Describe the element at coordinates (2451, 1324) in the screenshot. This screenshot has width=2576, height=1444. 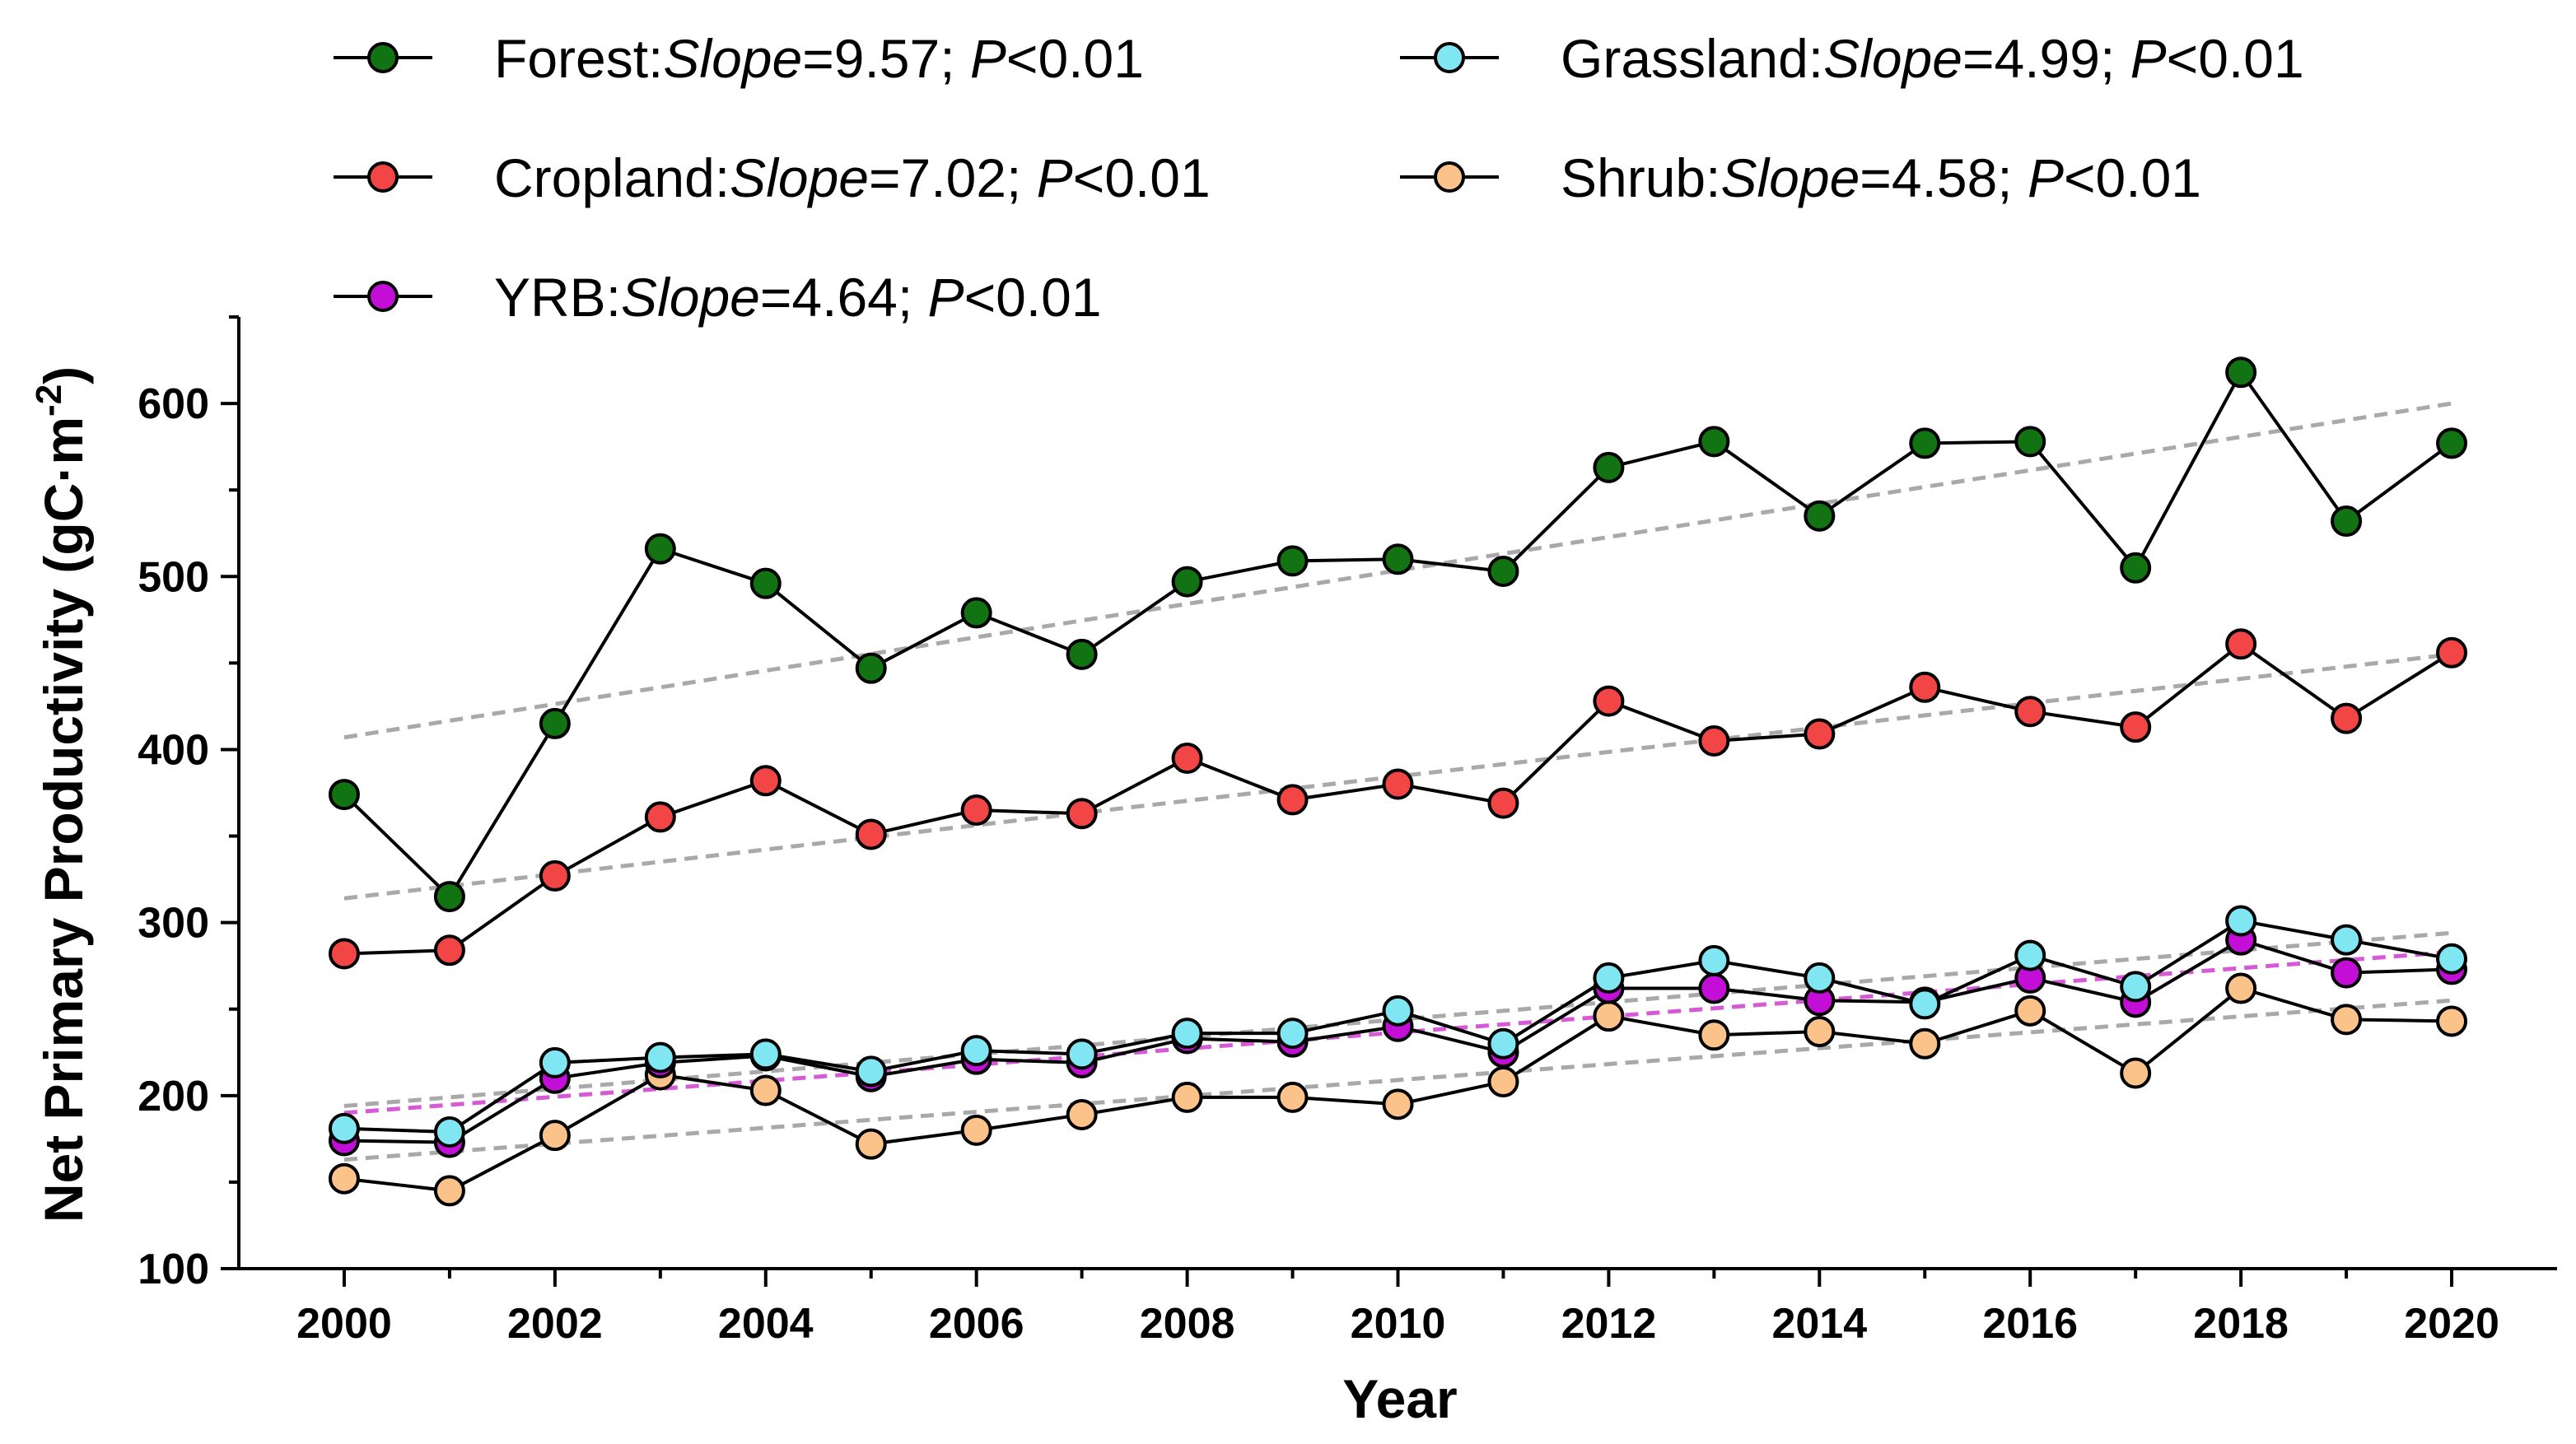
I see `x-tick-label: 2020` at that location.